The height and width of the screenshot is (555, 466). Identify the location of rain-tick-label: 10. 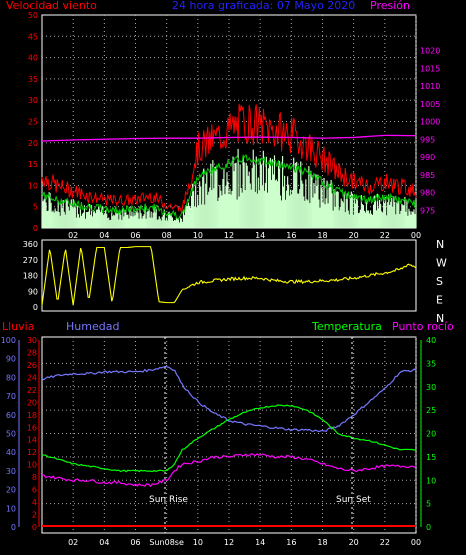
(32, 465).